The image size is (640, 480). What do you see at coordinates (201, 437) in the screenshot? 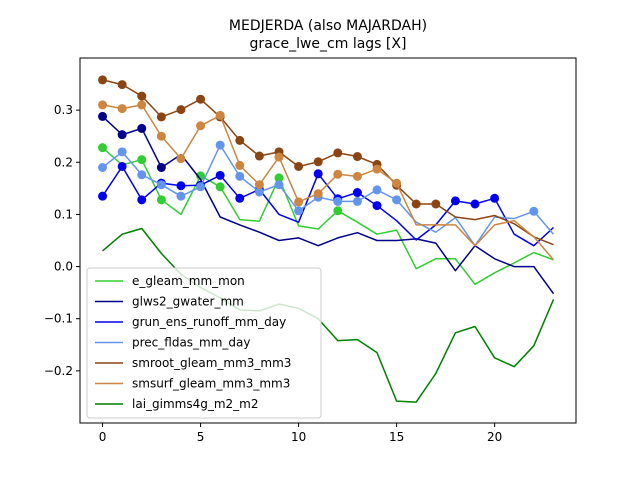
I see `x-tick-label: 5` at bounding box center [201, 437].